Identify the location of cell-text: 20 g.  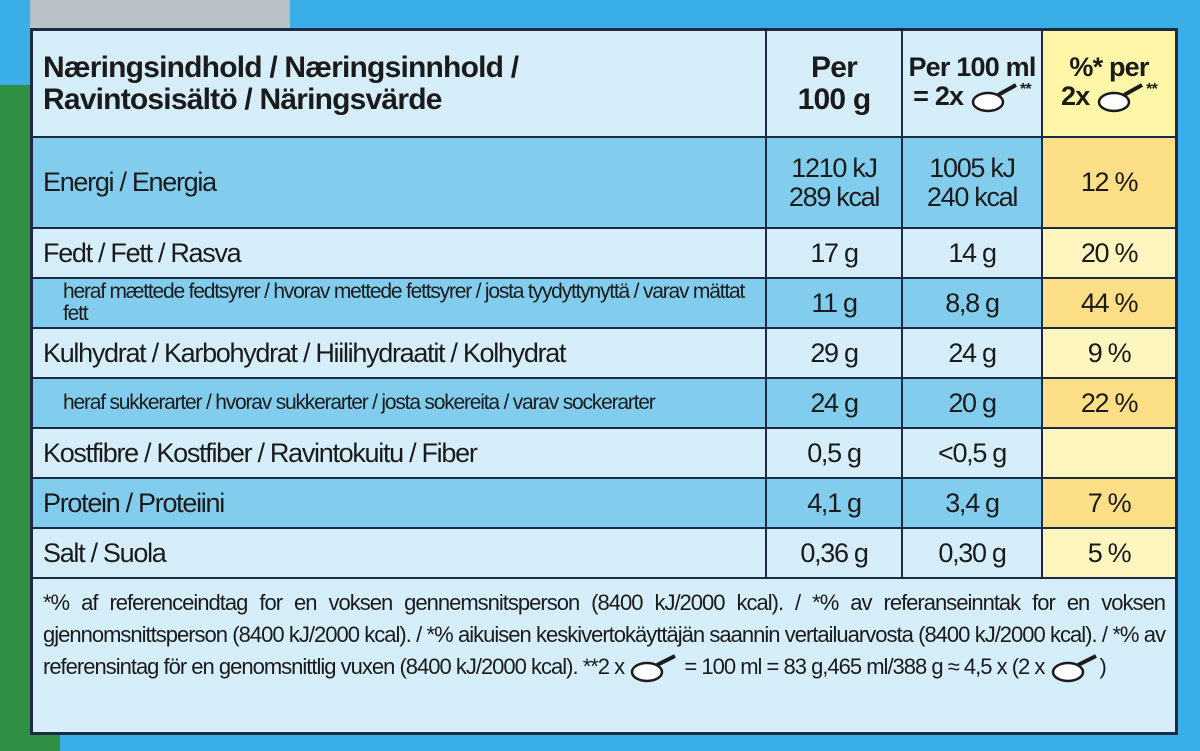
(972, 402).